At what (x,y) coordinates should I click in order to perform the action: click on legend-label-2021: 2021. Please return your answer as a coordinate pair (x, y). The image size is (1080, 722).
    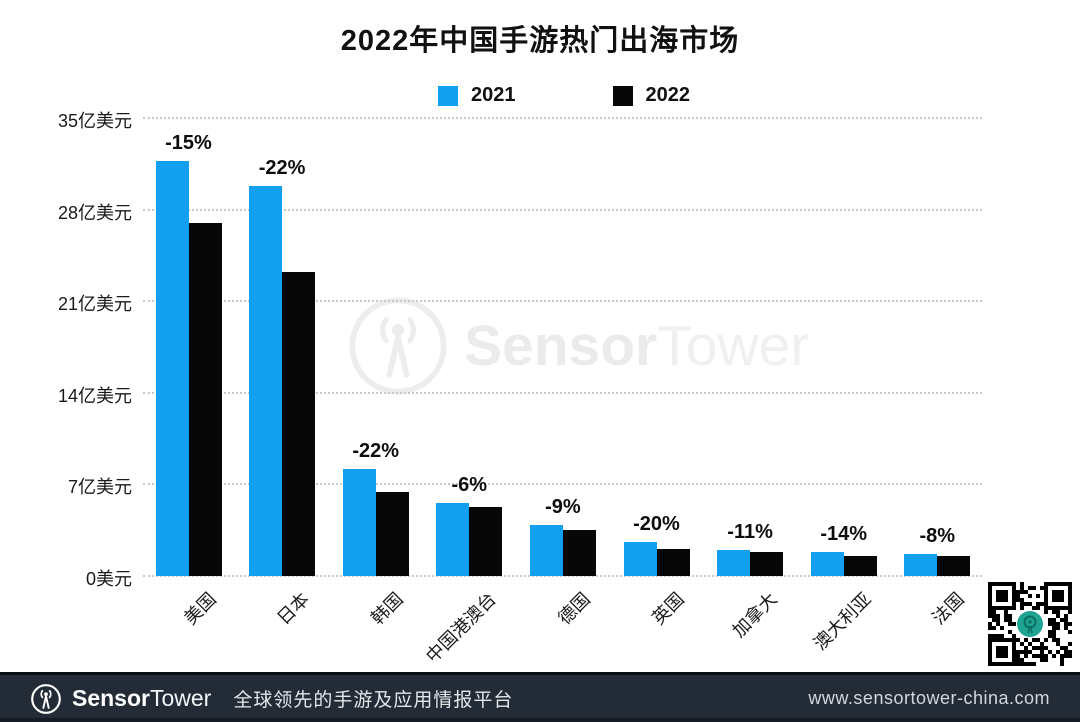
    Looking at the image, I should click on (493, 95).